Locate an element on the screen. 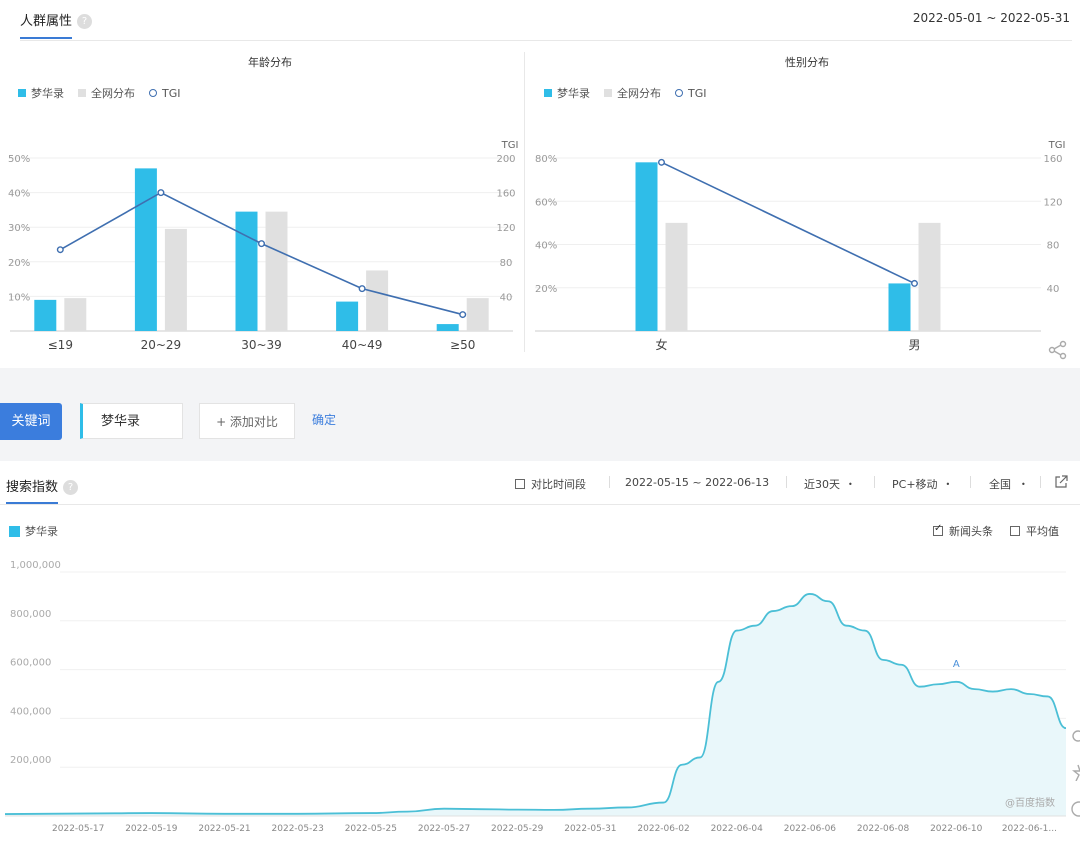 The width and height of the screenshot is (1080, 841). y-tick-label: 800,000 is located at coordinates (30, 614).